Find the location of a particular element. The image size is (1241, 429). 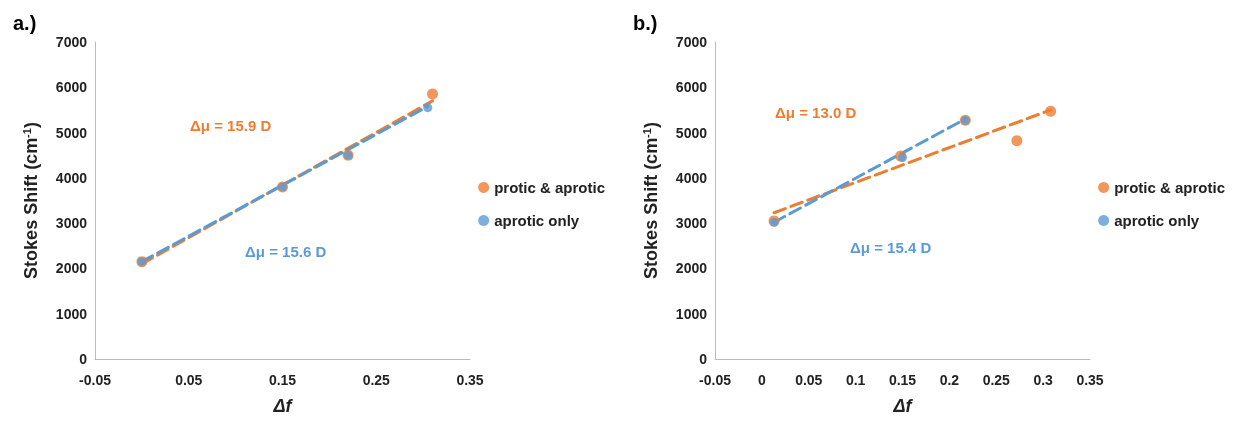

x-tick-label: 0.1 is located at coordinates (855, 380).